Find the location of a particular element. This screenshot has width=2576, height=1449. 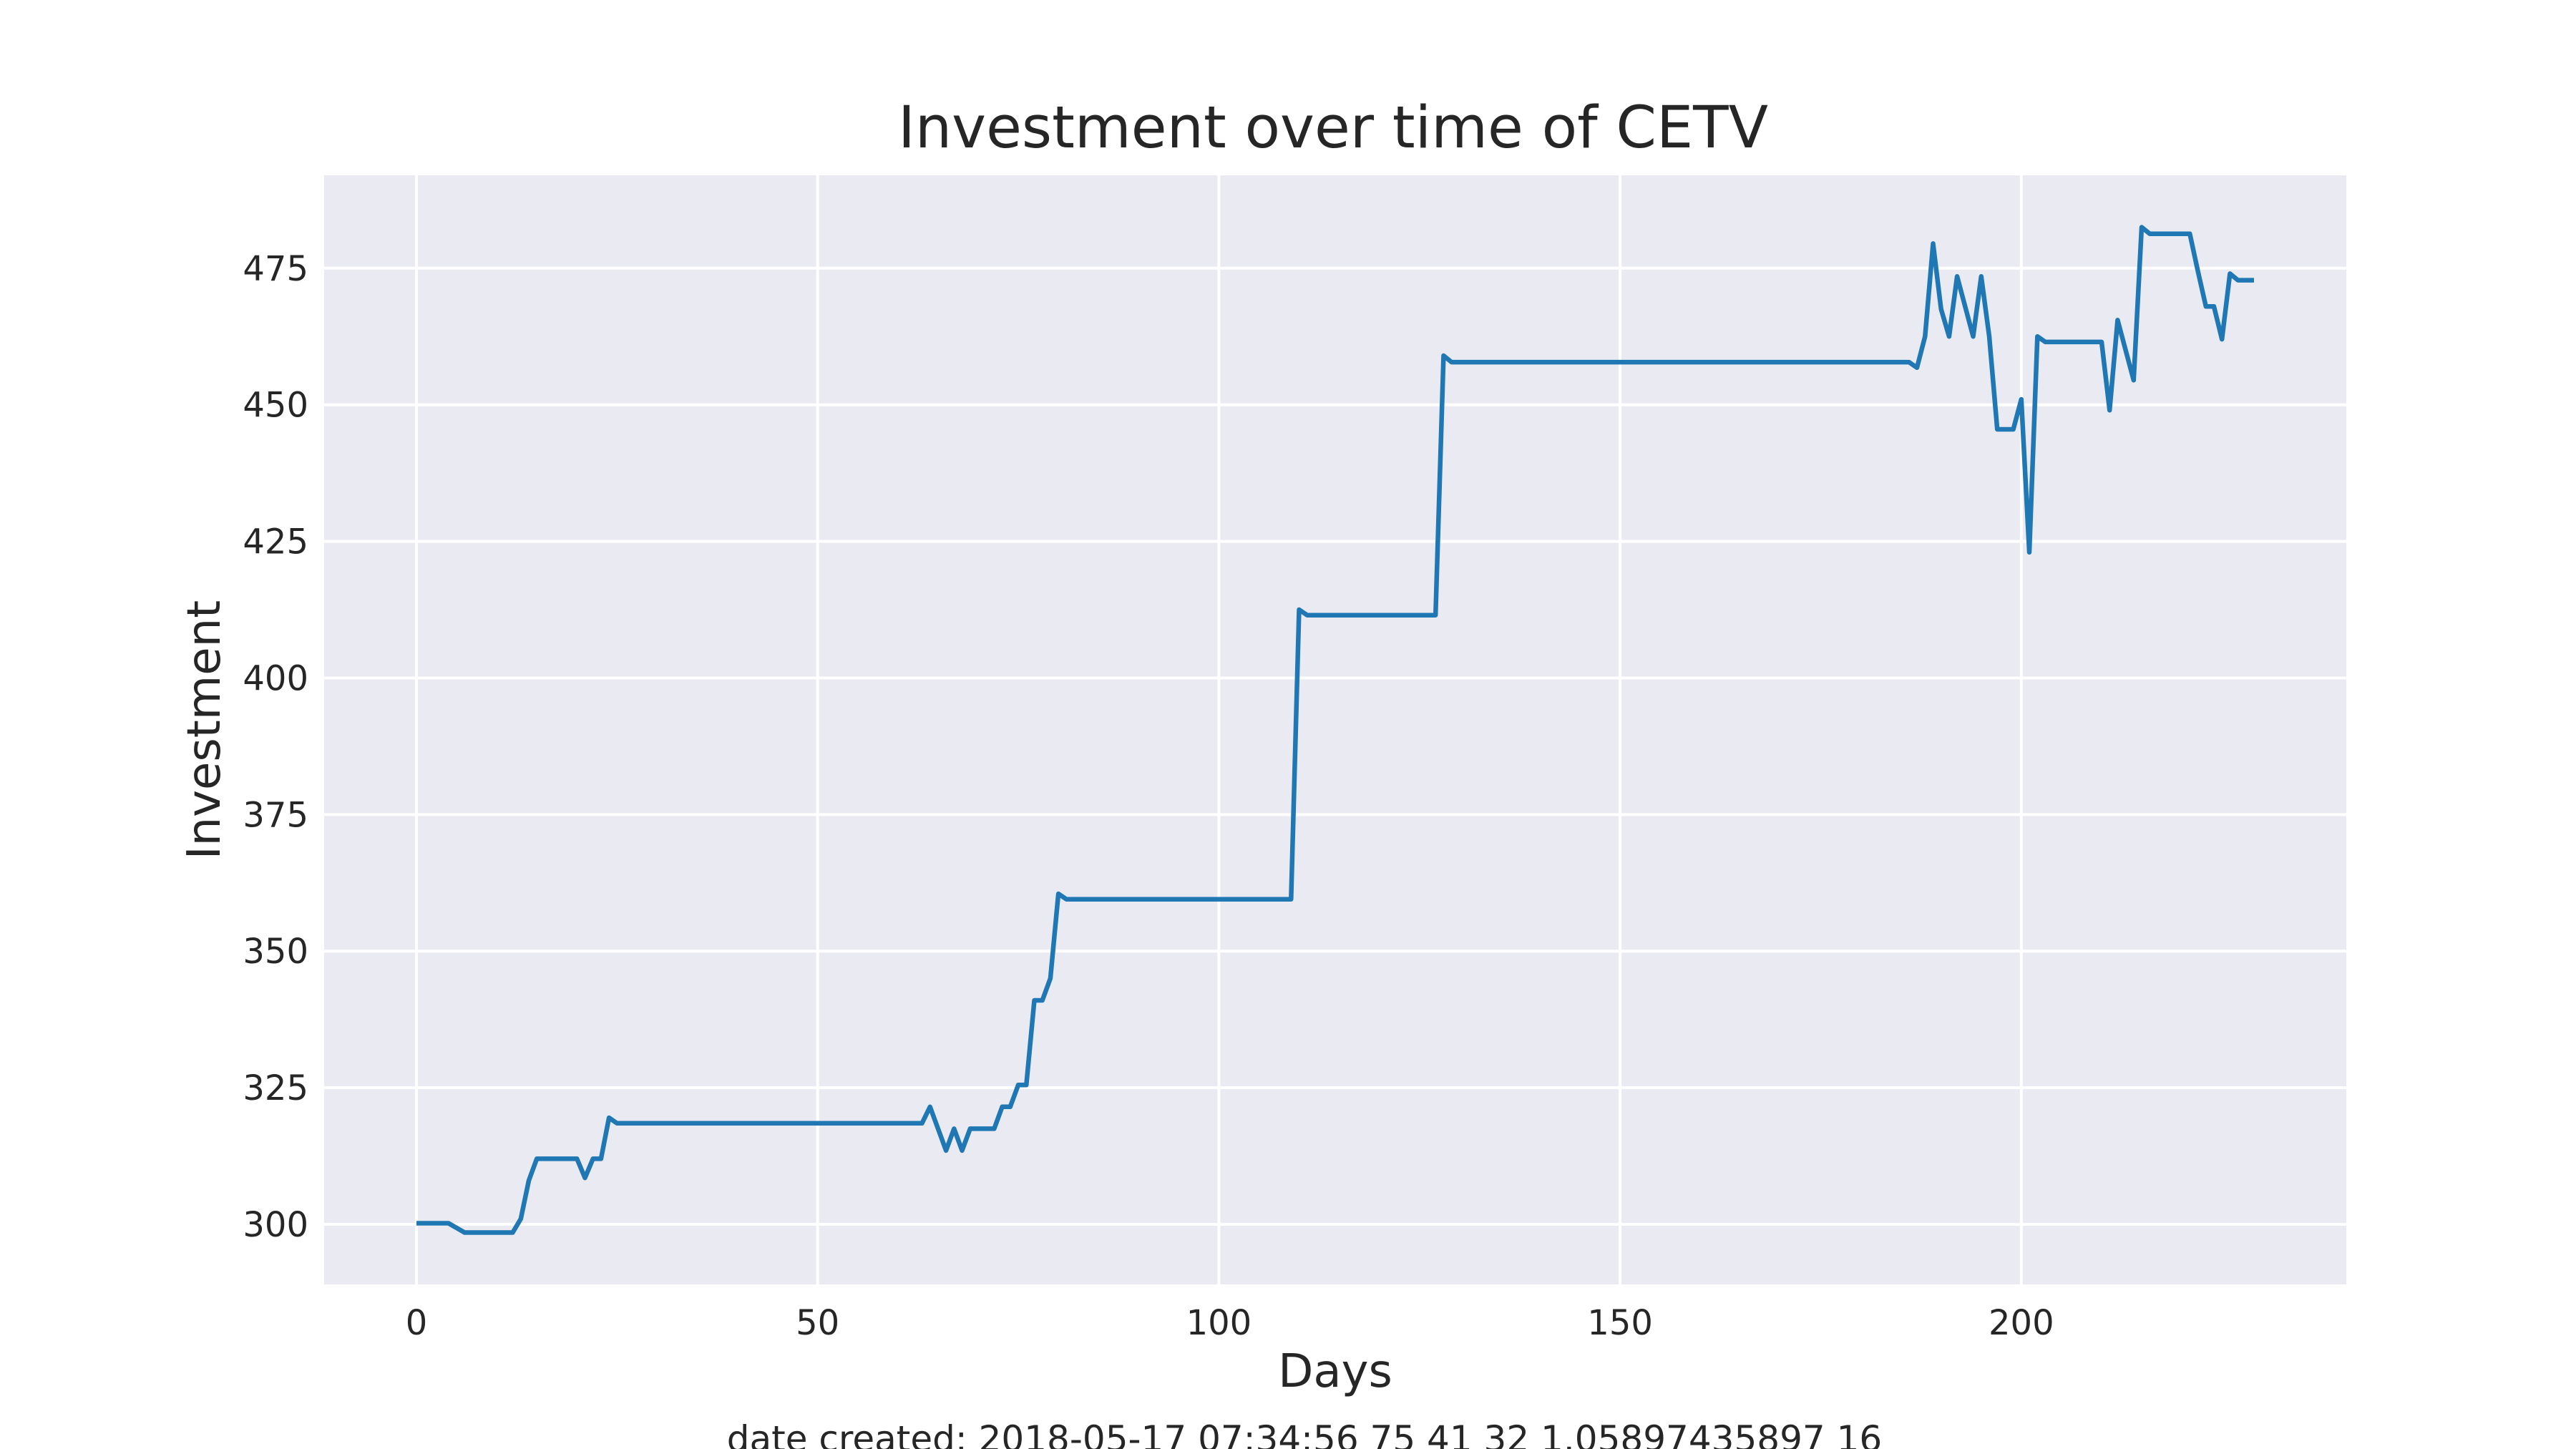

y-tick-labels: 300 325 350 375 400 425 450 475 is located at coordinates (275, 747).